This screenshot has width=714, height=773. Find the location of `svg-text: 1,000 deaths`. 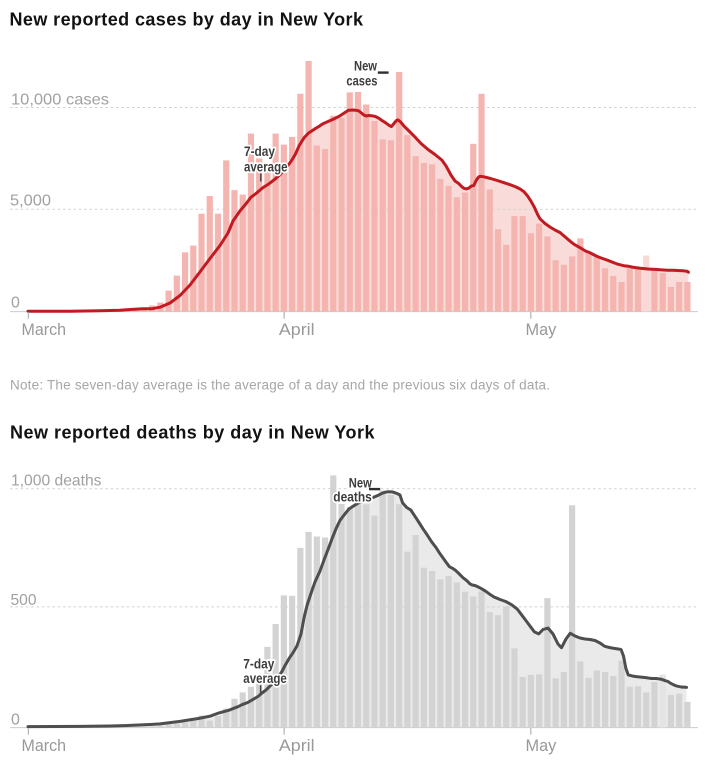

svg-text: 1,000 deaths is located at coordinates (56, 481).